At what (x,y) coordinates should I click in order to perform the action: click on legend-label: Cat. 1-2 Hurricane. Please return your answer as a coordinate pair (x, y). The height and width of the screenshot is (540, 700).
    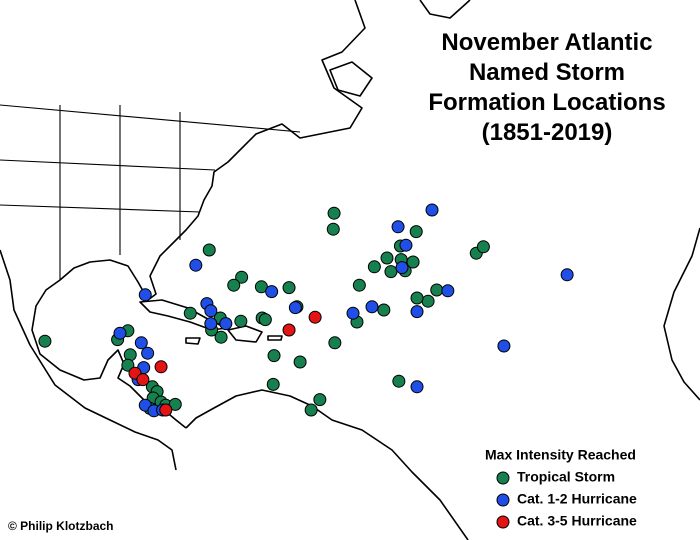
    Looking at the image, I should click on (577, 499).